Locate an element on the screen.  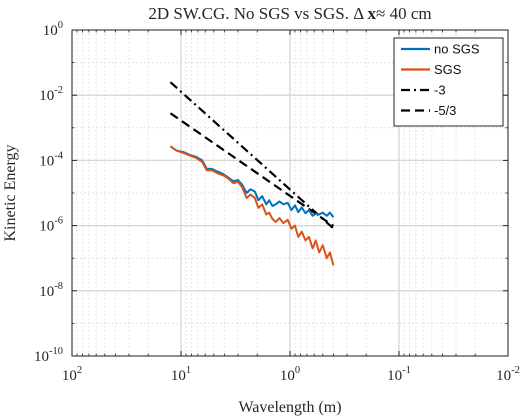
y-tick-label: 10⁰ is located at coordinates (53, 29).